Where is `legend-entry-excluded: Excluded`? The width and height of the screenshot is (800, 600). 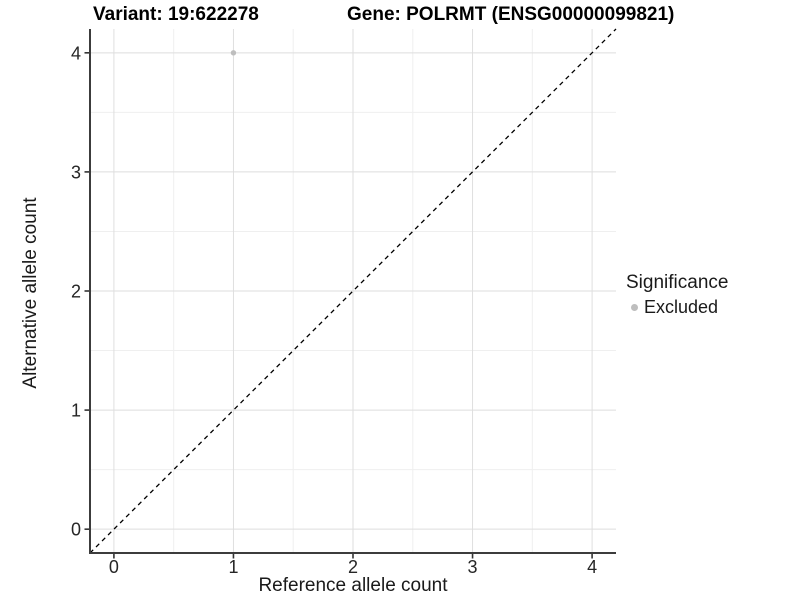
legend-entry-excluded: Excluded is located at coordinates (677, 307).